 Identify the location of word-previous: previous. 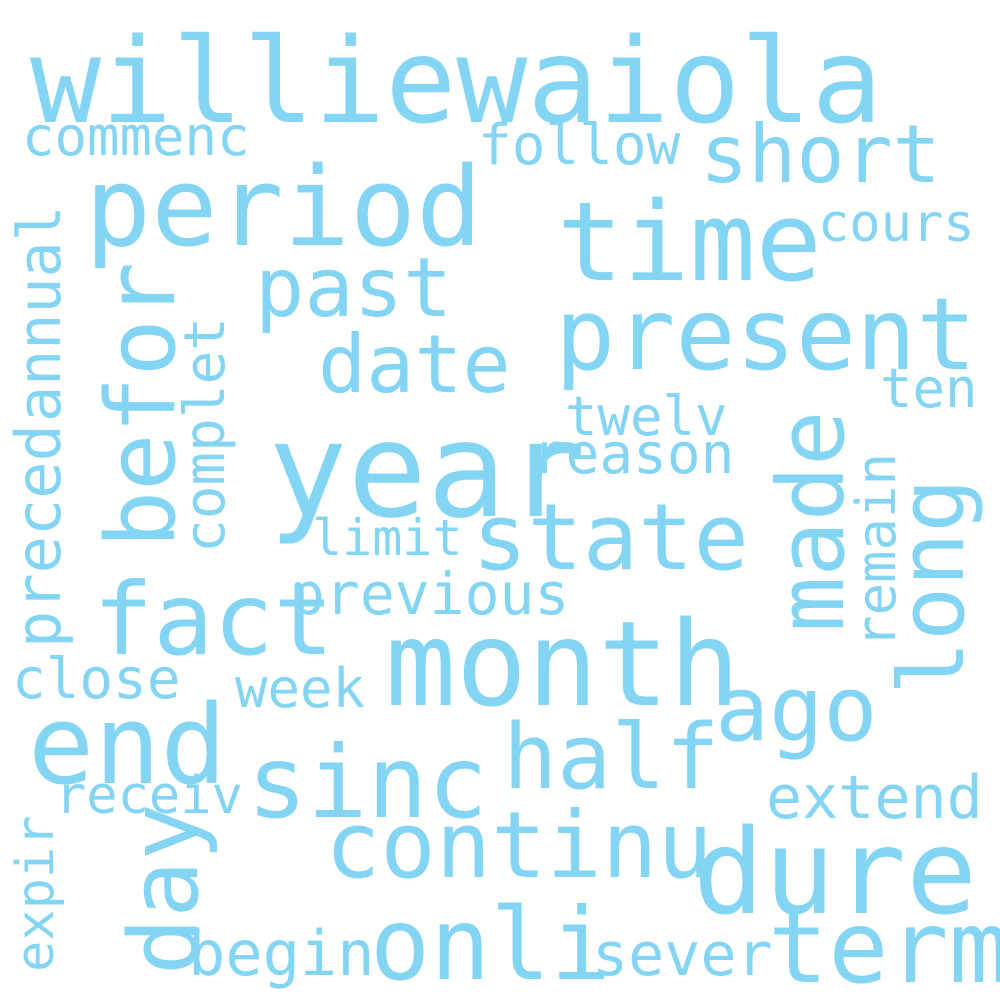
(430, 594).